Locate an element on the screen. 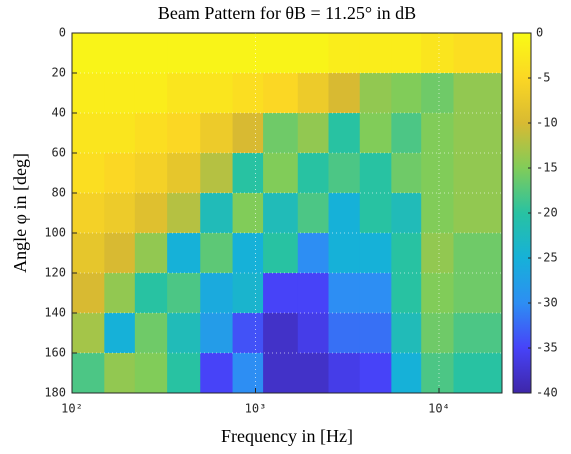 This screenshot has height=454, width=571. colorbar-tick-label: -5 is located at coordinates (543, 78).